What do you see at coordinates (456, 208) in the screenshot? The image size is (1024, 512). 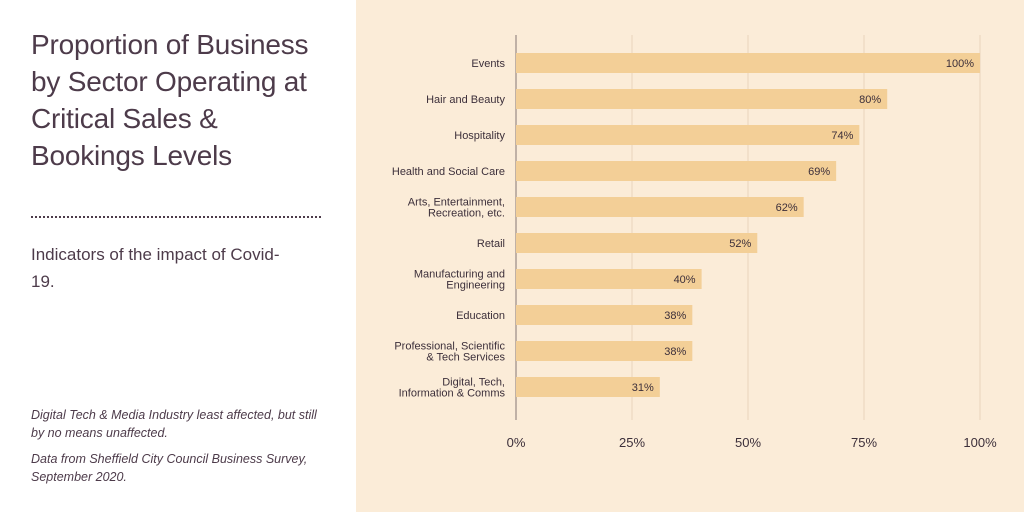 I see `category-label: Arts, Entertainment, Recreation, etc.` at bounding box center [456, 208].